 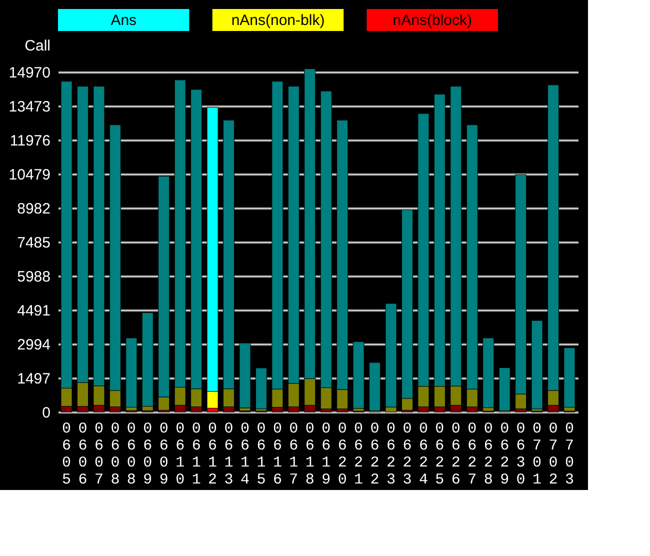 I want to click on y-tick-label: 8982, so click(x=33, y=209).